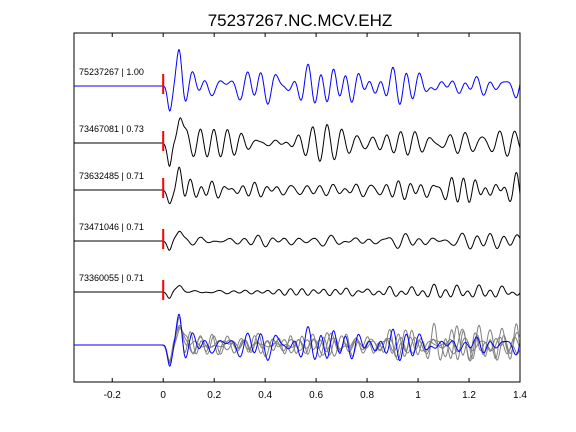 The image size is (576, 432). What do you see at coordinates (418, 395) in the screenshot?
I see `x-tick-label: 1` at bounding box center [418, 395].